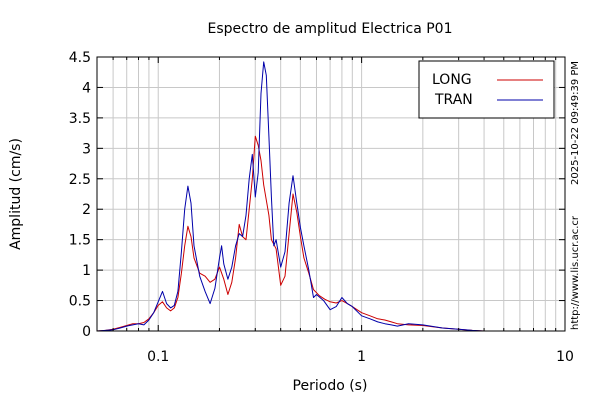 Image resolution: width=600 pixels, height=400 pixels. I want to click on y-tick-label: 0, so click(86, 332).